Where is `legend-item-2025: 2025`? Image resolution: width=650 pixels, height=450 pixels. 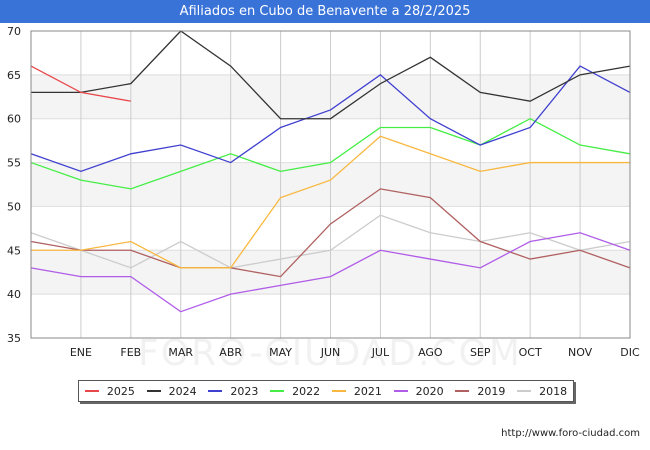 legend-item-2025: 2025 is located at coordinates (109, 391).